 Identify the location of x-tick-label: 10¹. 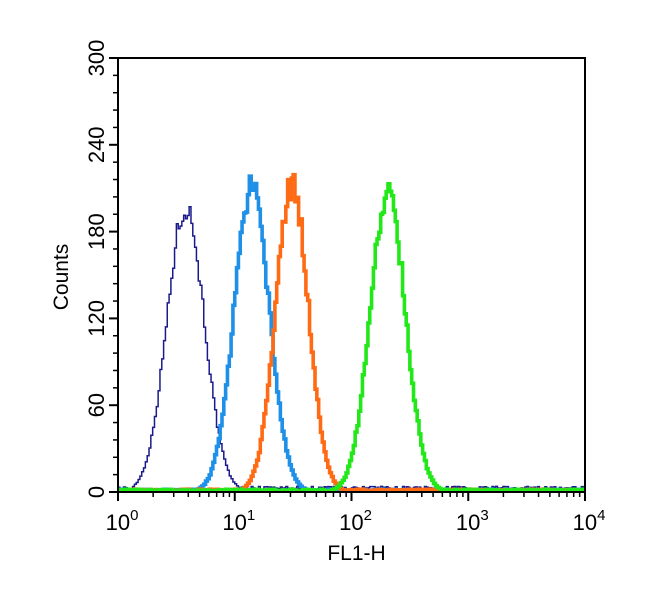
(238, 521).